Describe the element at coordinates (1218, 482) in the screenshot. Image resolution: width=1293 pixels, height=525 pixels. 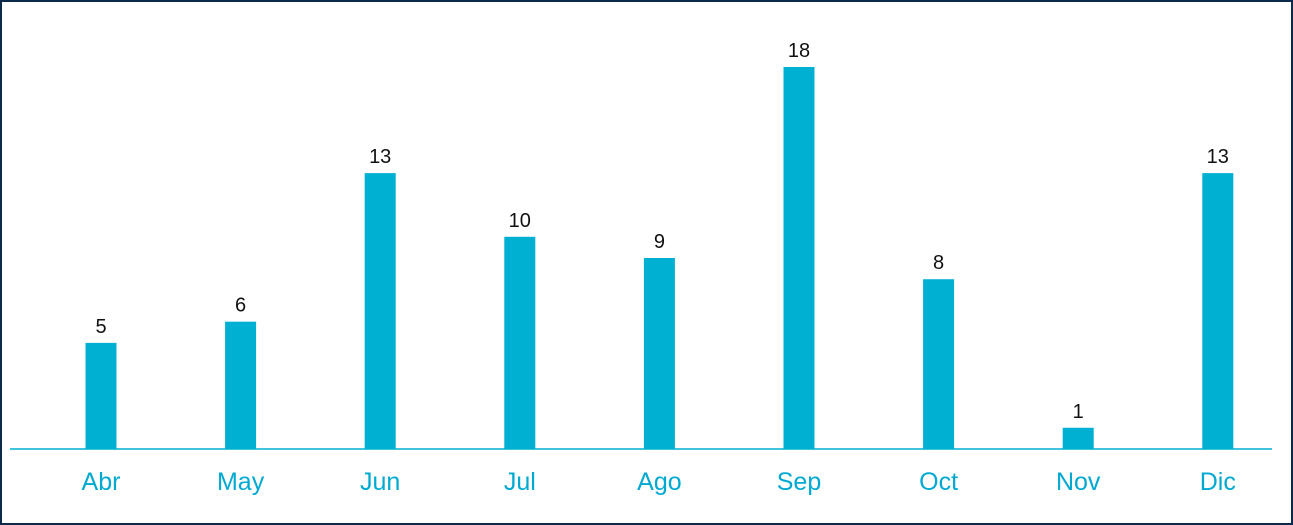
I see `x-tick-label: Dic` at that location.